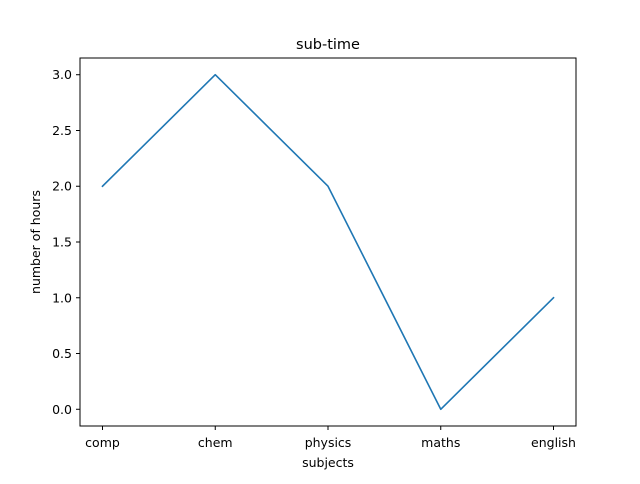 The height and width of the screenshot is (484, 640). Describe the element at coordinates (62, 130) in the screenshot. I see `y-tick-label: 2.5` at that location.